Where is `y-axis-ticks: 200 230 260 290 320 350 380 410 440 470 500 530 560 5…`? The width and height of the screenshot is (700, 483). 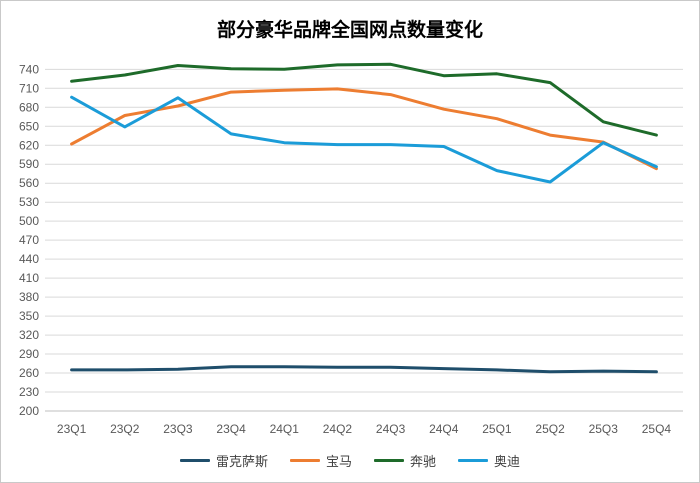 y-axis-ticks: 200 230 260 290 320 350 380 410 440 470 500 530 560 5… is located at coordinates (29, 240).